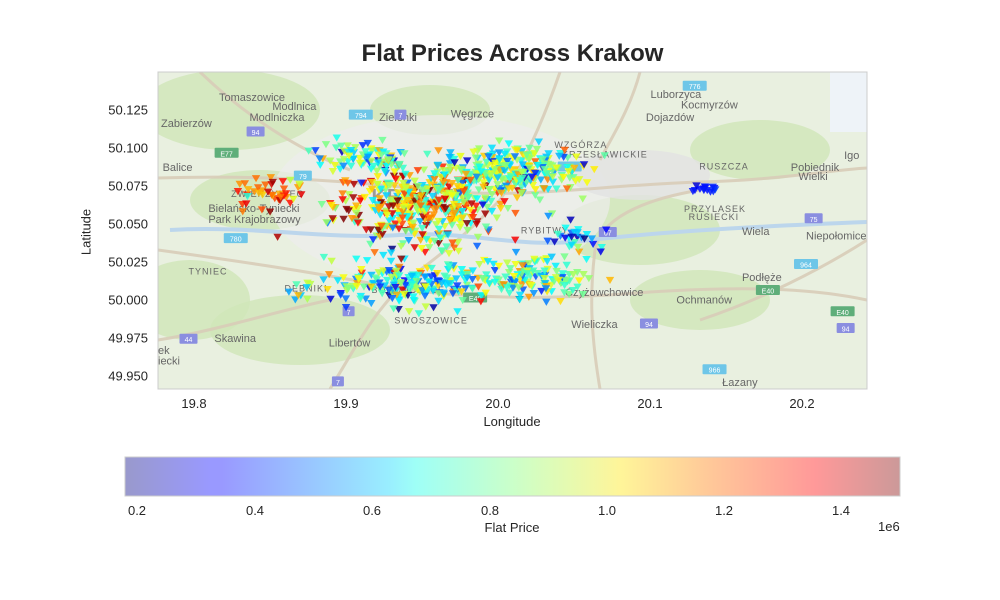  I want to click on road-badge-label: 776, so click(695, 87).